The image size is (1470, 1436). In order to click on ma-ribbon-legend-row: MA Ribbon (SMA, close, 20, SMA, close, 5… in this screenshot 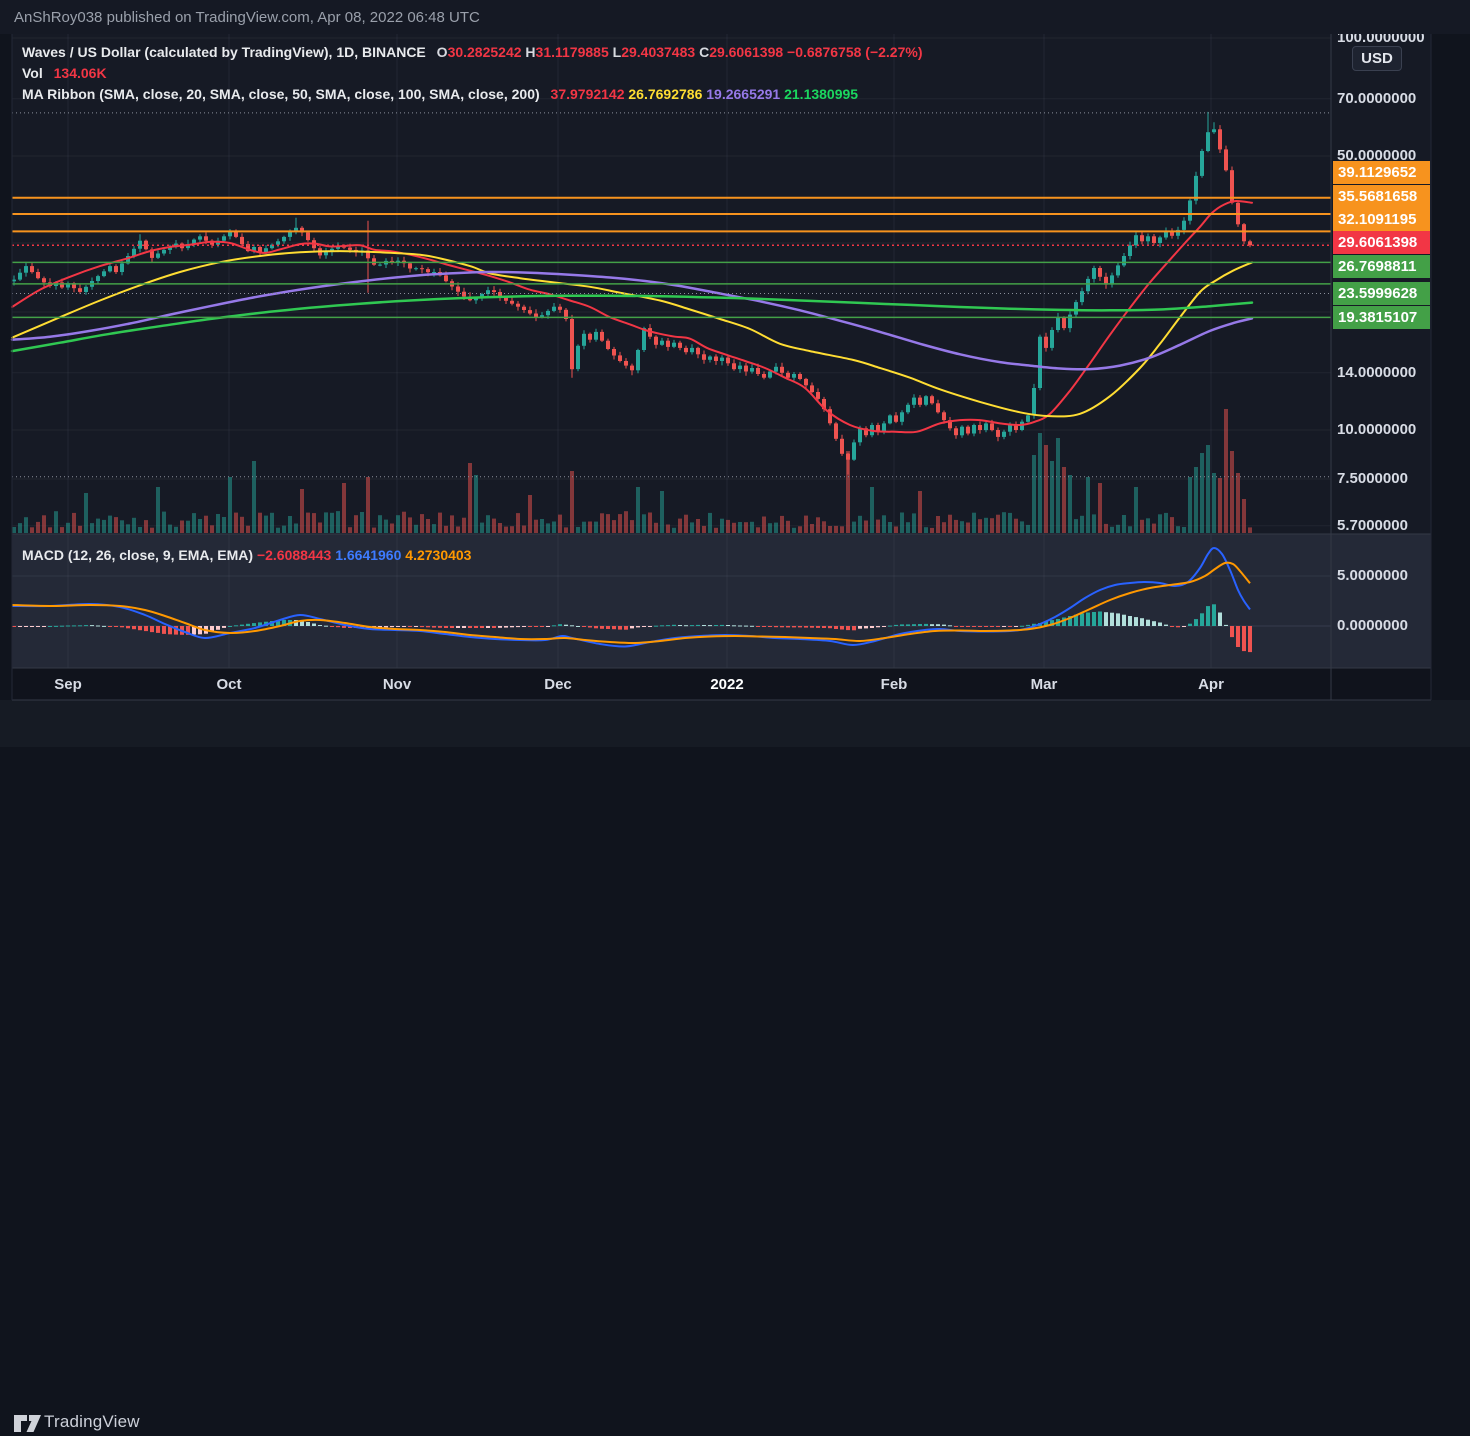, I will do `click(440, 94)`.